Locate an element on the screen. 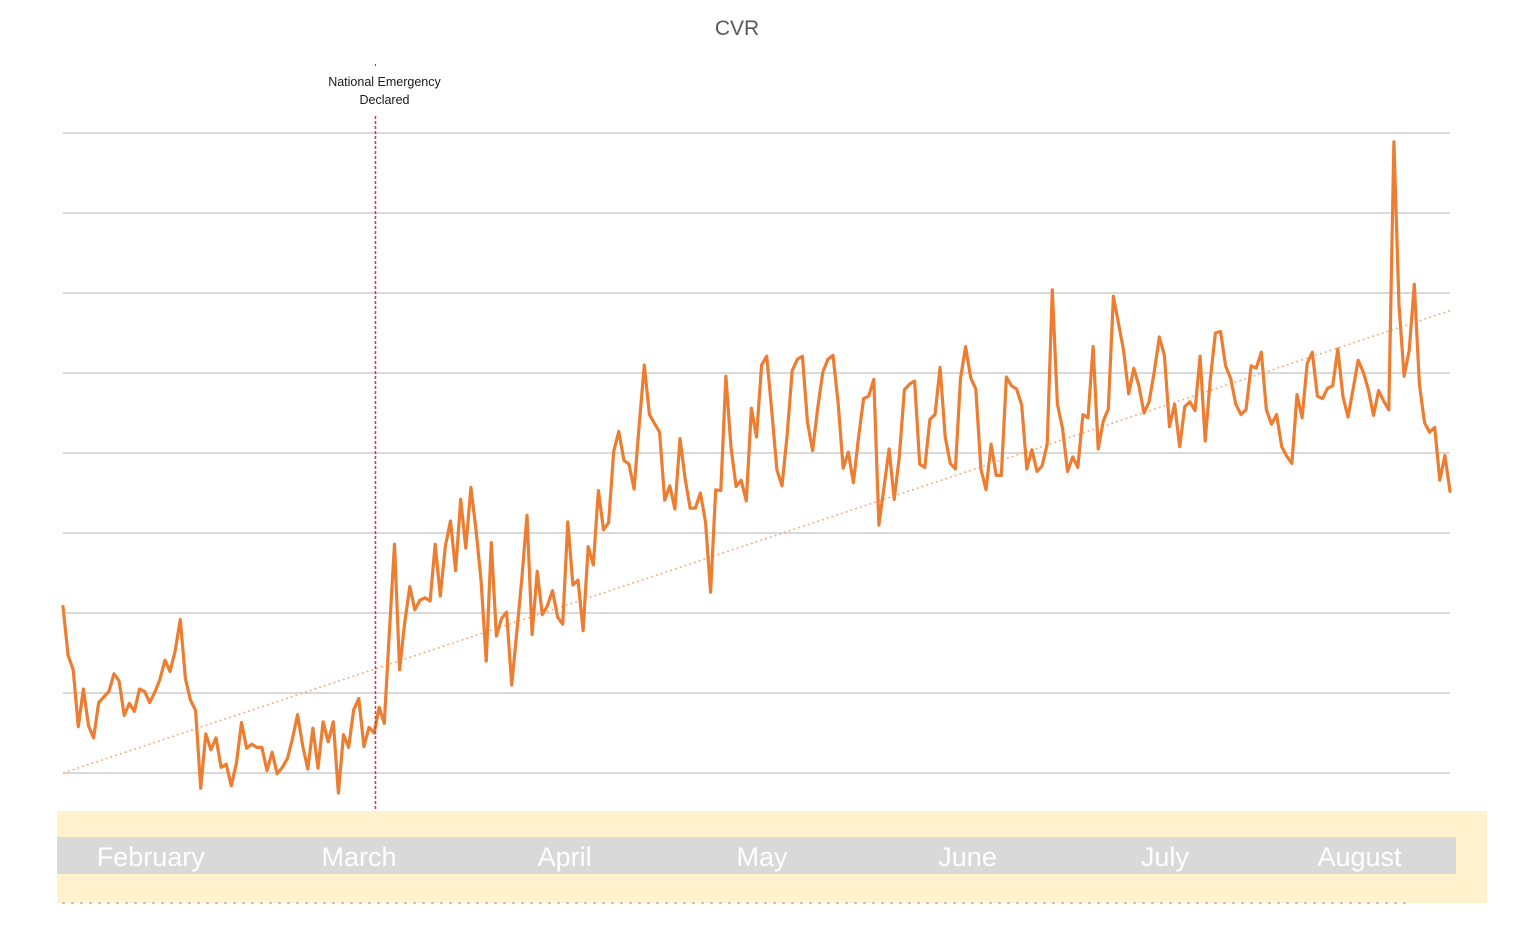  chart-title: CVR is located at coordinates (737, 28).